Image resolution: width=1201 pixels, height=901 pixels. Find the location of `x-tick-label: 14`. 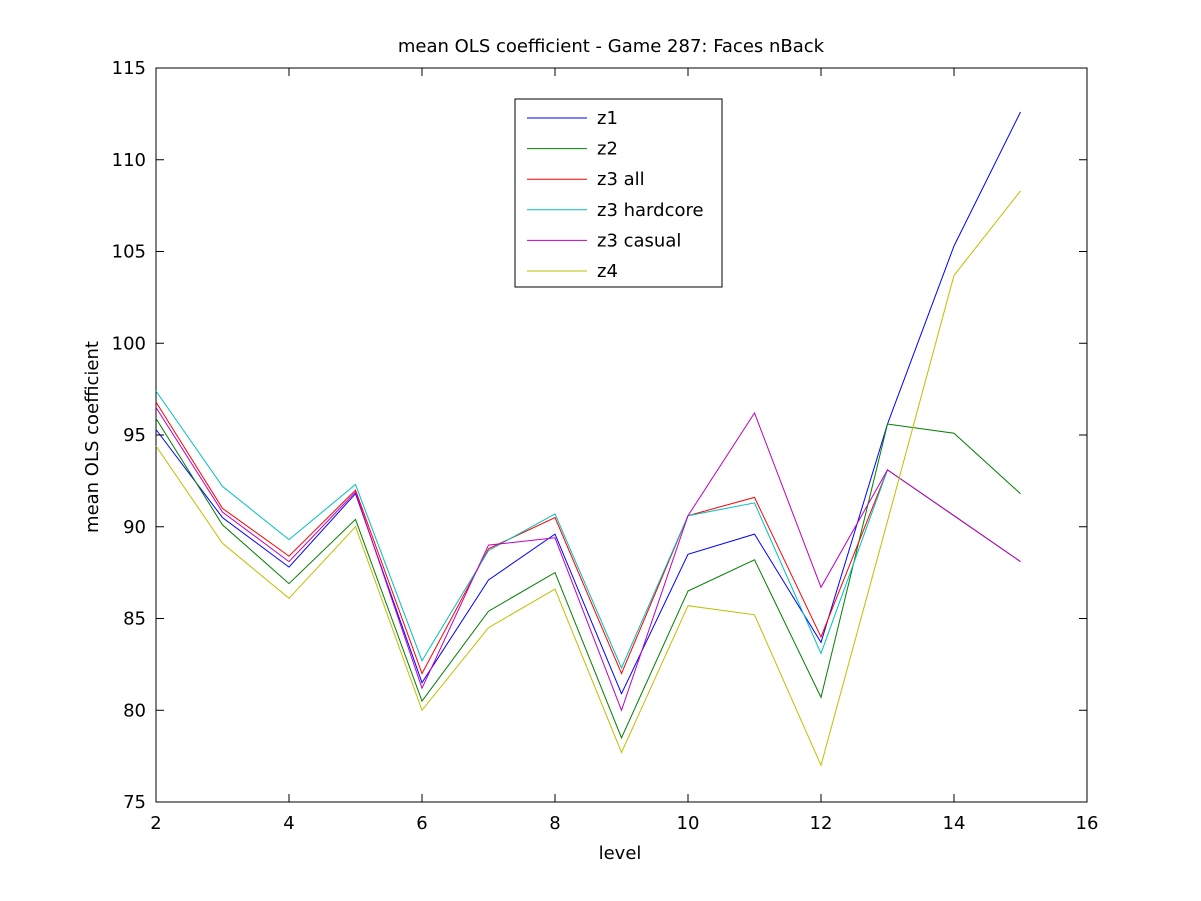

x-tick-label: 14 is located at coordinates (954, 823).